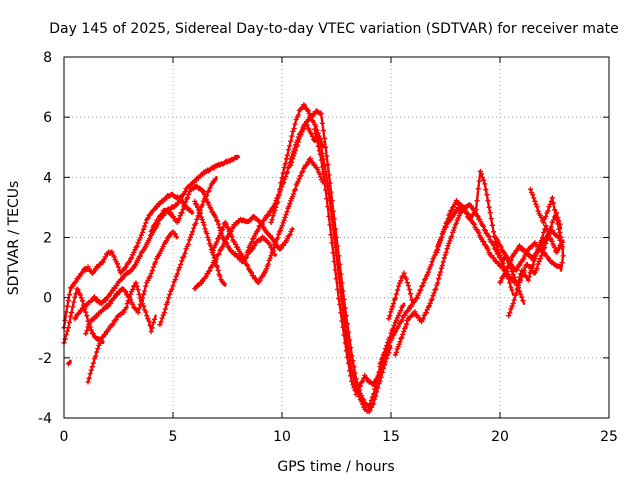  What do you see at coordinates (335, 467) in the screenshot?
I see `x-axis-label: GPS time / hours` at bounding box center [335, 467].